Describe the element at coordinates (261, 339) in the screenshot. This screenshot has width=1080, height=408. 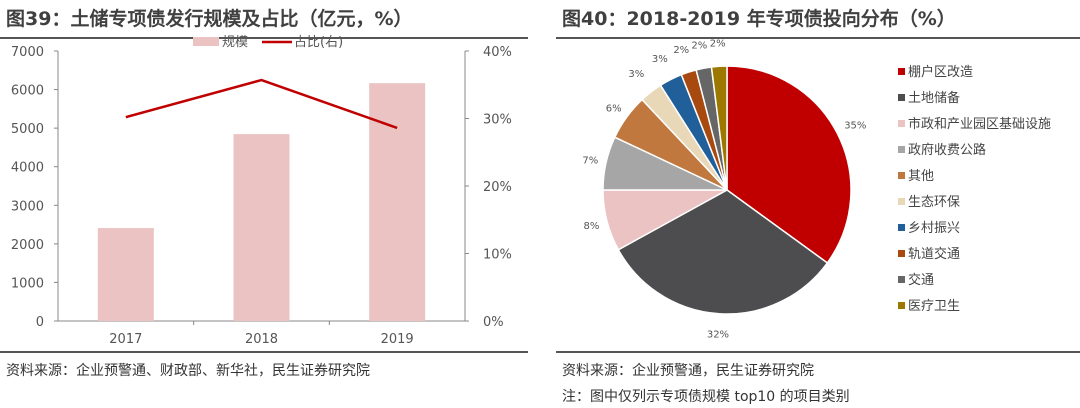
I see `x-tick-label: 2018` at that location.